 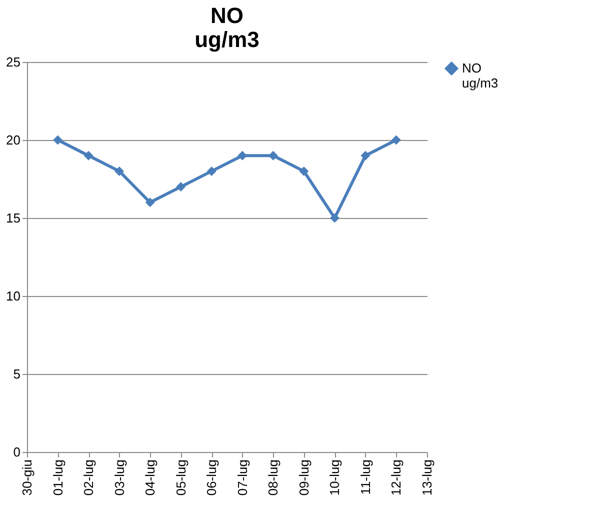 I want to click on x-tick-label: 08-lug, so click(x=273, y=478).